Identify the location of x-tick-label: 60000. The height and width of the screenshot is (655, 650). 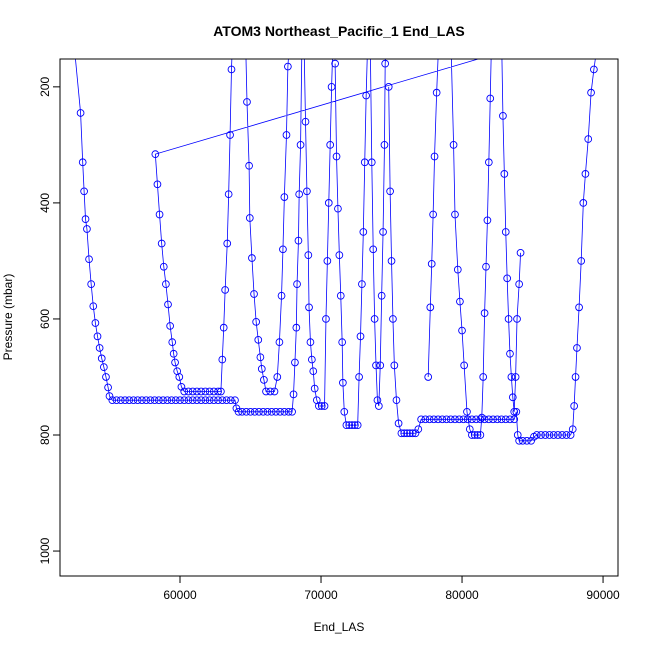
(180, 595).